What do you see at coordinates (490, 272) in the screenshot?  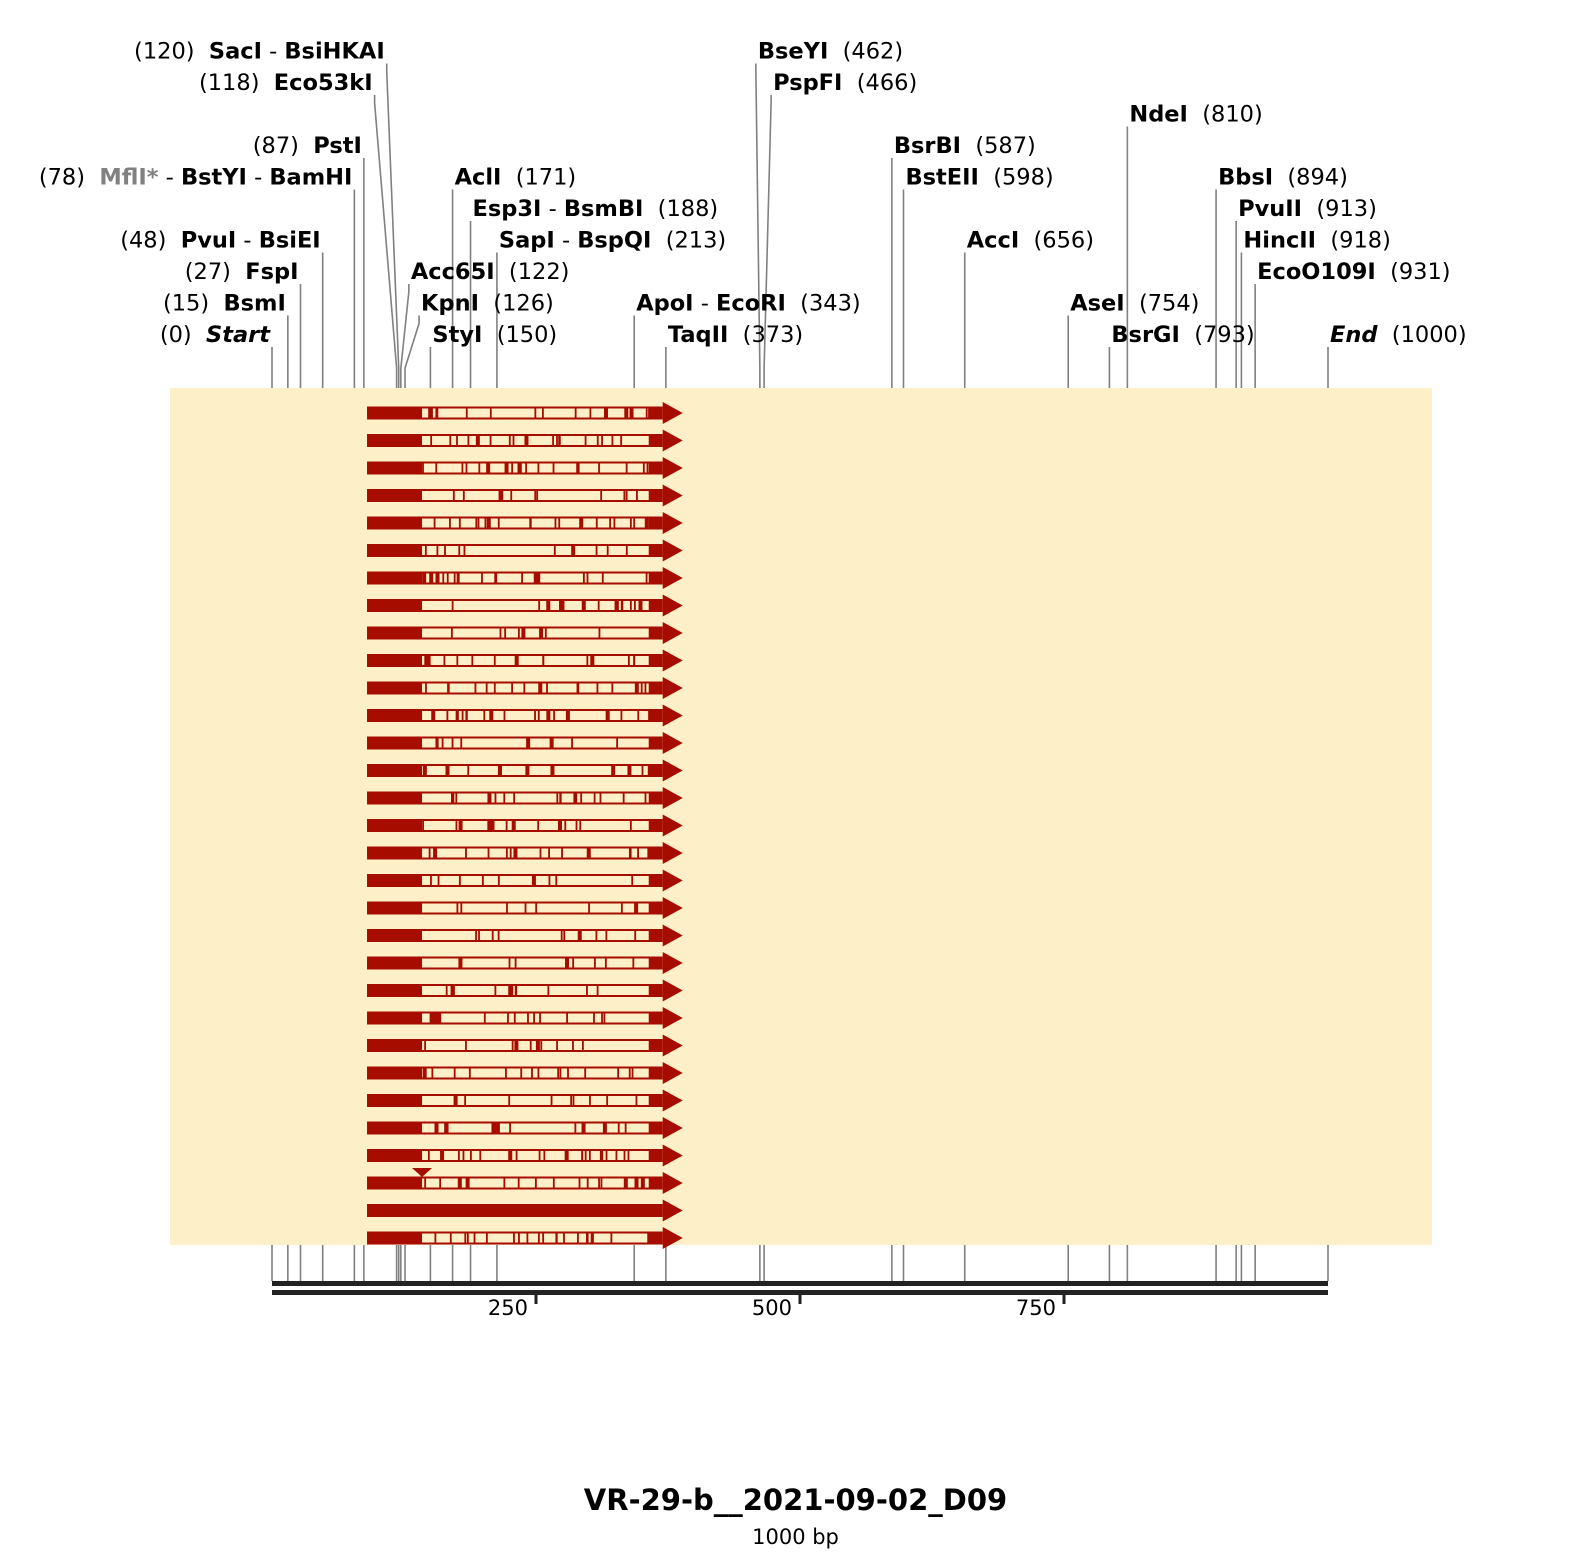 I see `site-label: Acc65I (122)` at bounding box center [490, 272].